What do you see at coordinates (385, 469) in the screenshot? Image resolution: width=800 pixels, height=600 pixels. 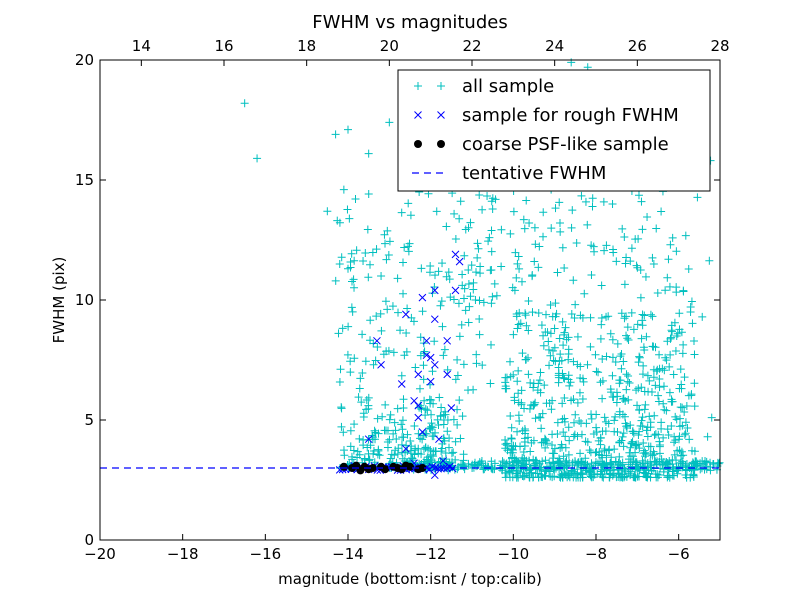 I see `coarse-sample-point` at bounding box center [385, 469].